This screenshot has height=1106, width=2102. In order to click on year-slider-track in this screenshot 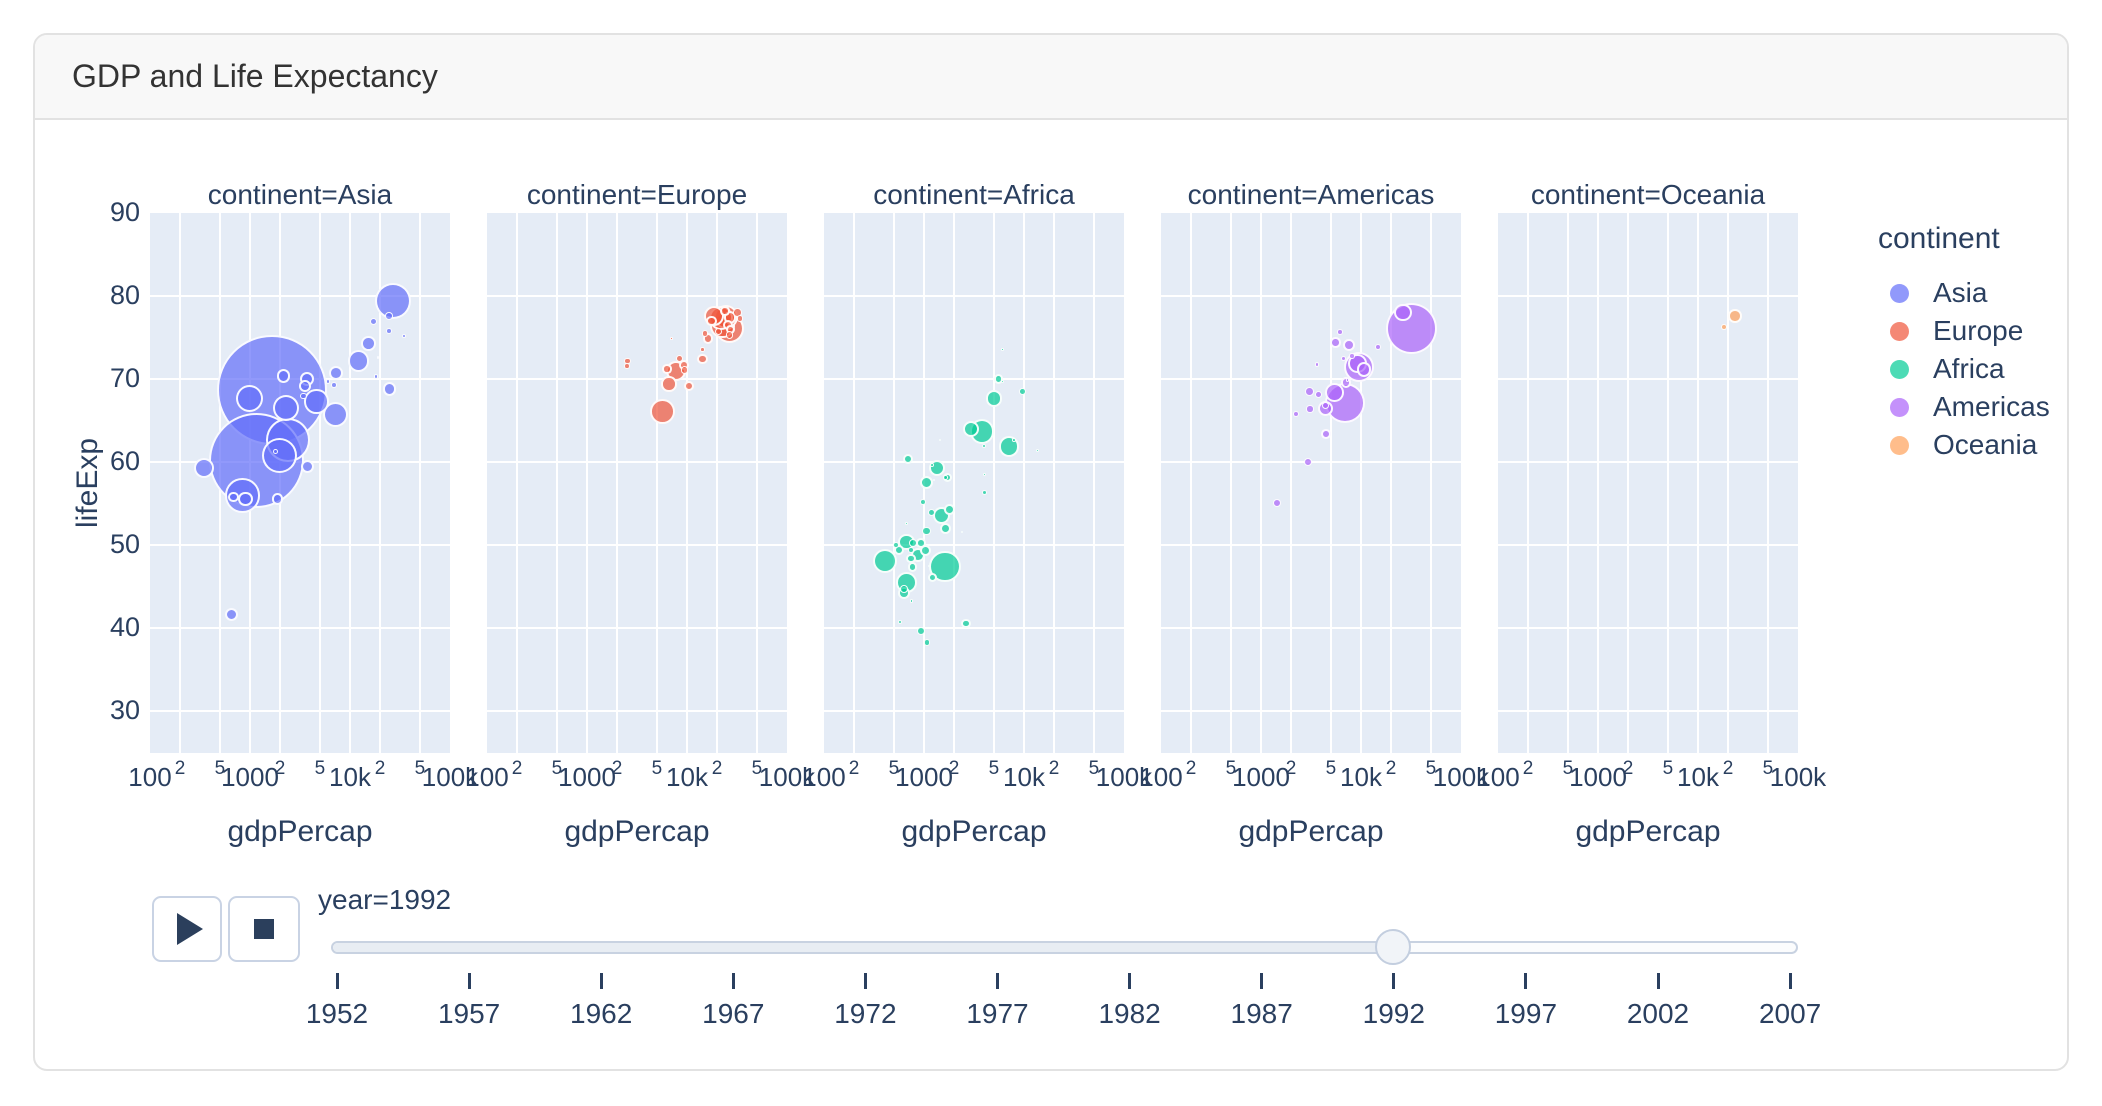, I will do `click(1064, 947)`.